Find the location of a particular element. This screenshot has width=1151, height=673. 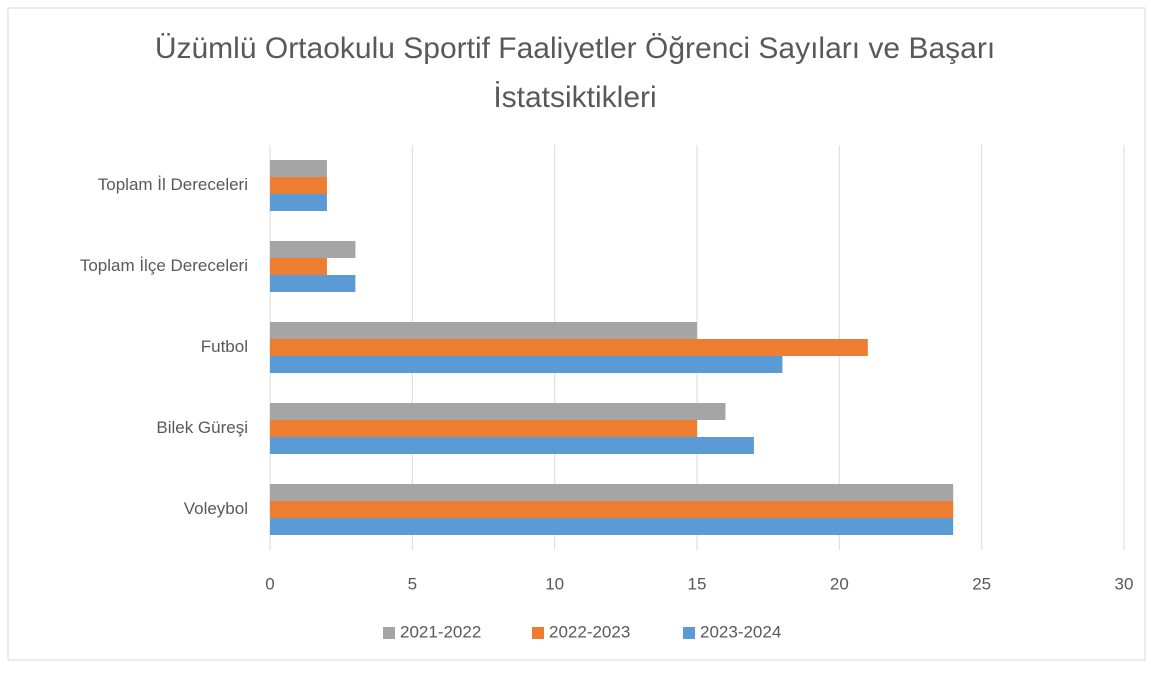

y-tick-label: Toplam İl Dereceleri is located at coordinates (173, 184).